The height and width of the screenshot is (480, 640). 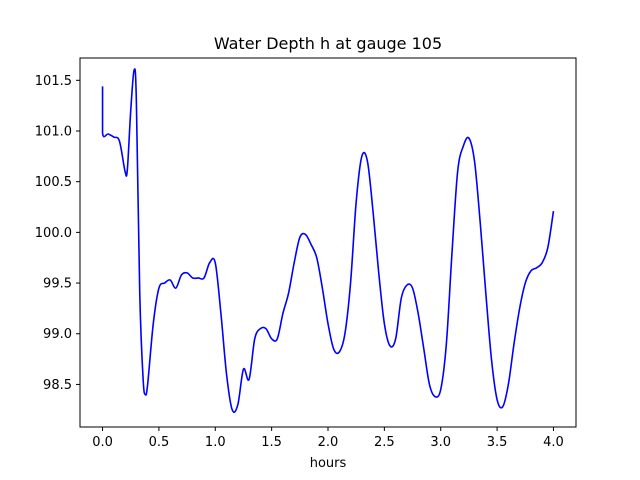 I want to click on x-tick-label: 0.5, so click(x=159, y=442).